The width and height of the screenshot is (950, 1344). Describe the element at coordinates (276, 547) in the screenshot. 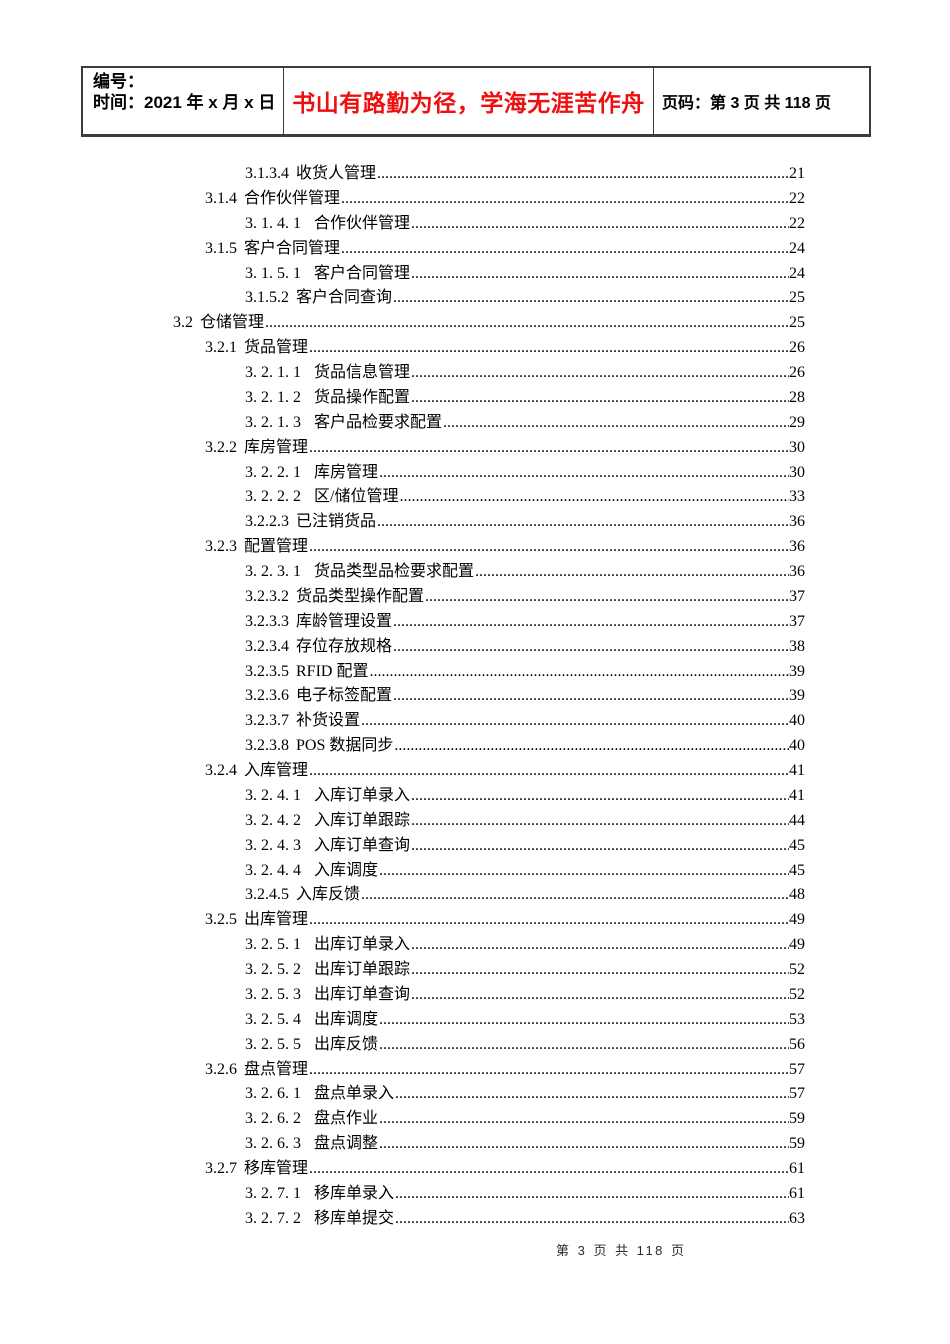

I see `toc-entry-title: 配置管理` at that location.